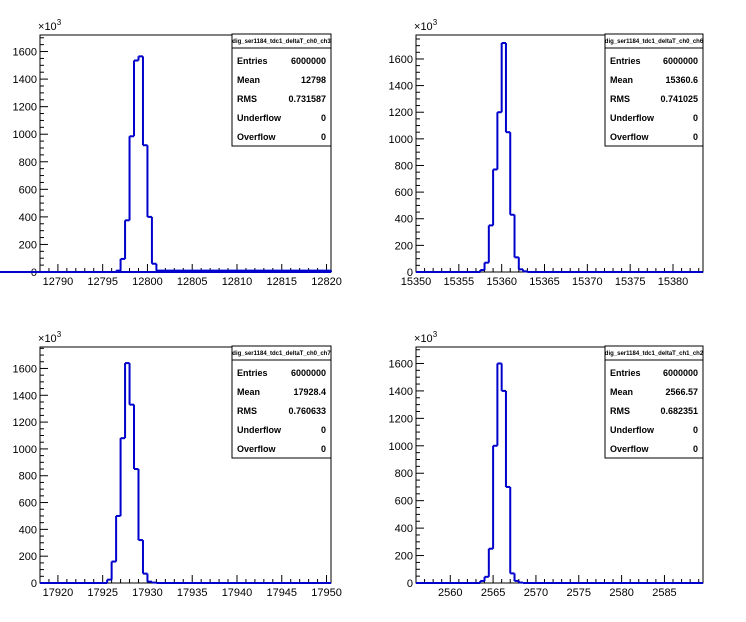 The width and height of the screenshot is (746, 622). I want to click on x-tick-label: 12800, so click(147, 282).